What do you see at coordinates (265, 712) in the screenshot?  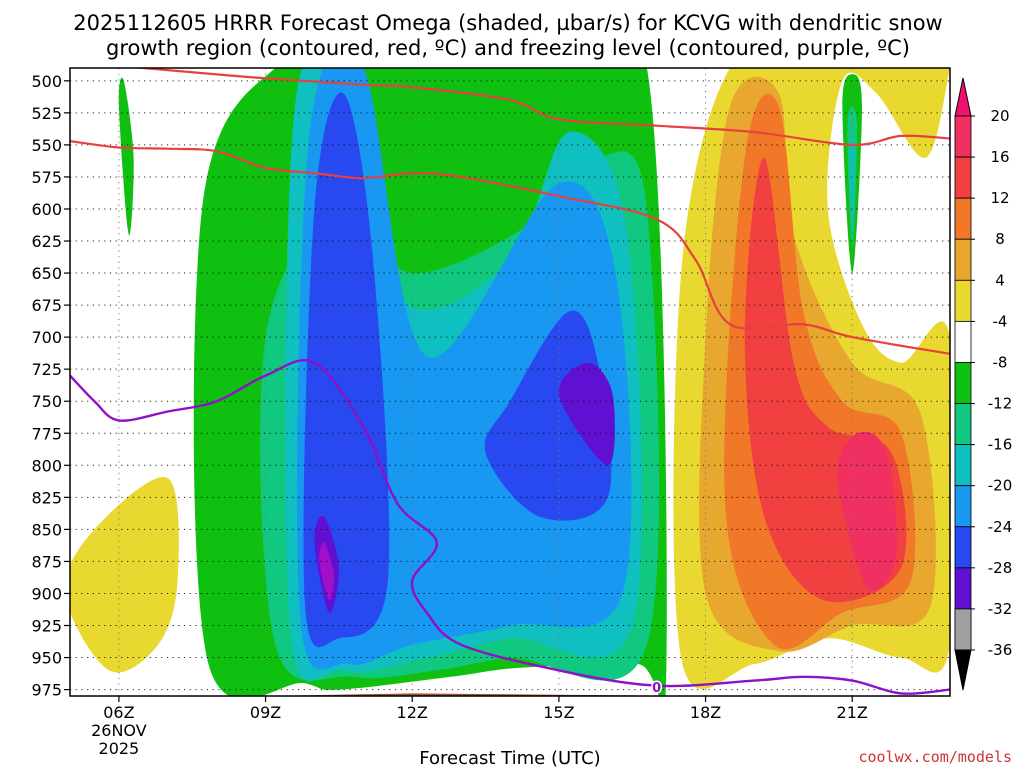 I see `x-tick-label: 09Z` at bounding box center [265, 712].